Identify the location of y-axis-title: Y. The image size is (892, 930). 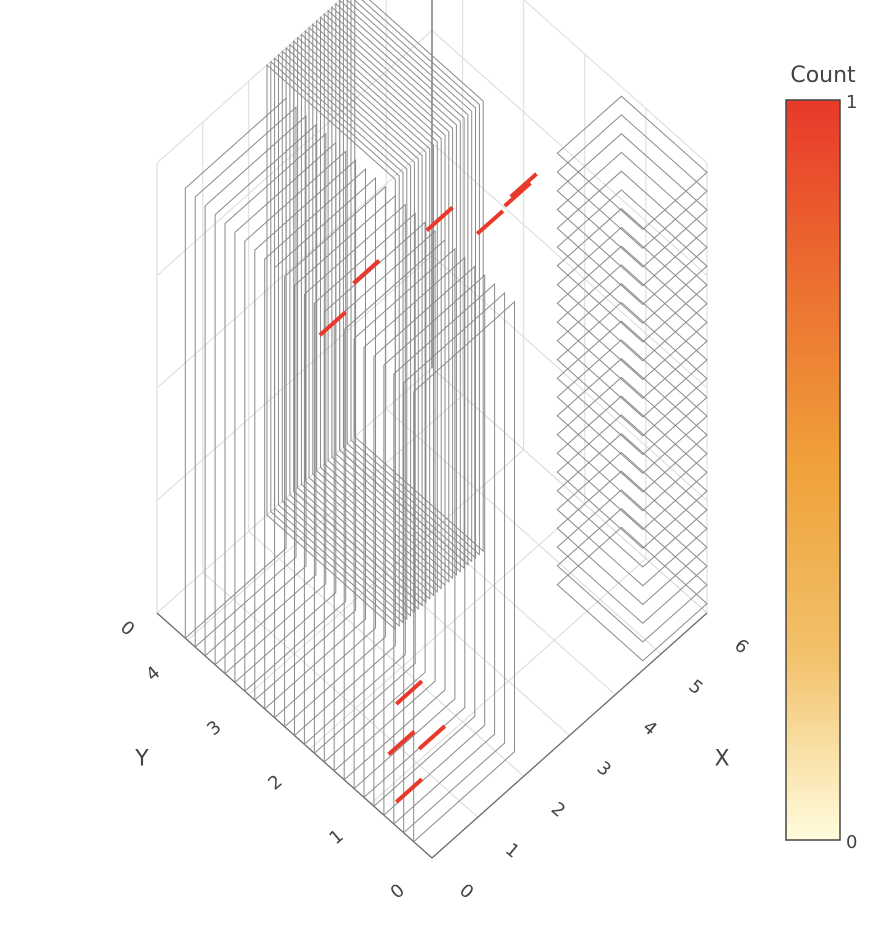
(141, 759).